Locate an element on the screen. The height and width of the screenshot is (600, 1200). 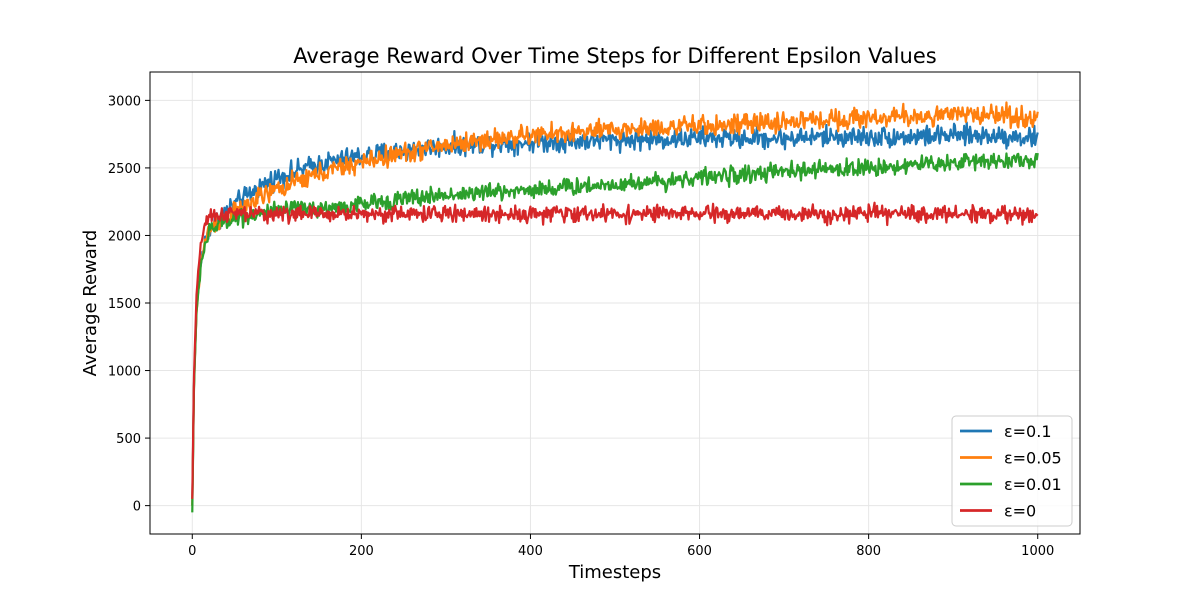
y-tick-label: 3000 is located at coordinates (124, 101).